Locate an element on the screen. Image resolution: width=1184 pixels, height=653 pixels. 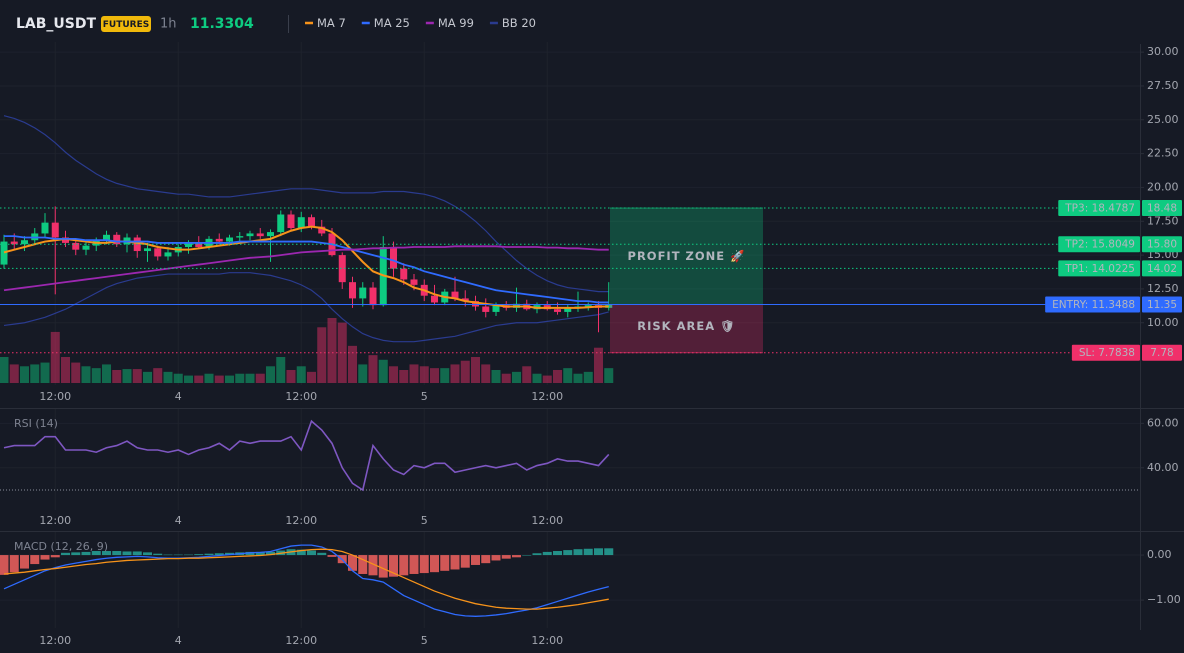
bb-lower is located at coordinates (306, 307).